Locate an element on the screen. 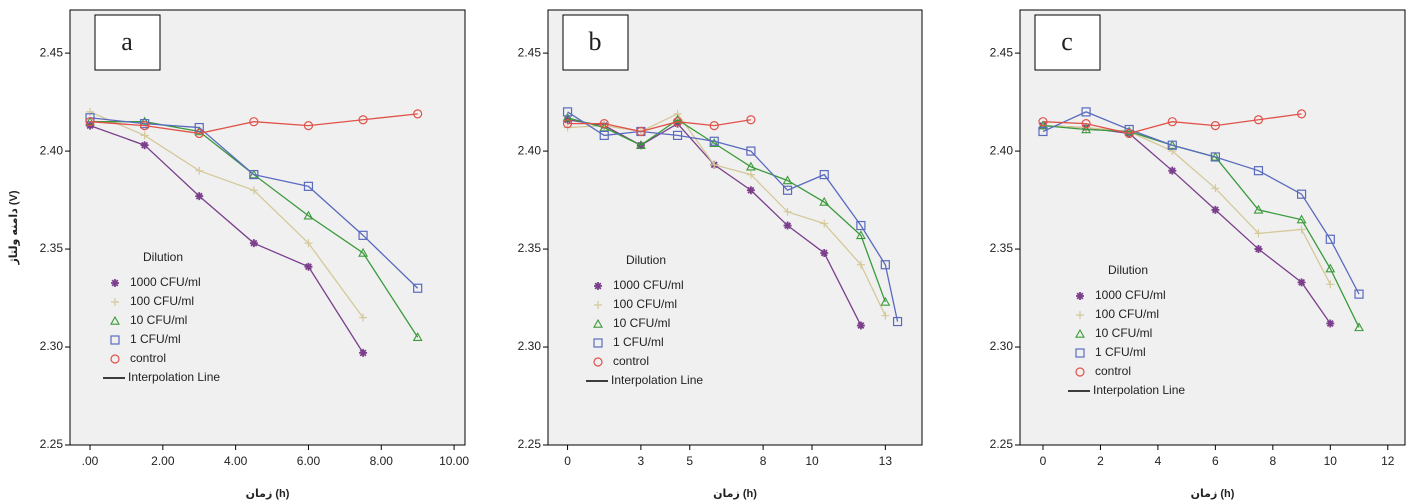  panel-label-box is located at coordinates (127, 42).